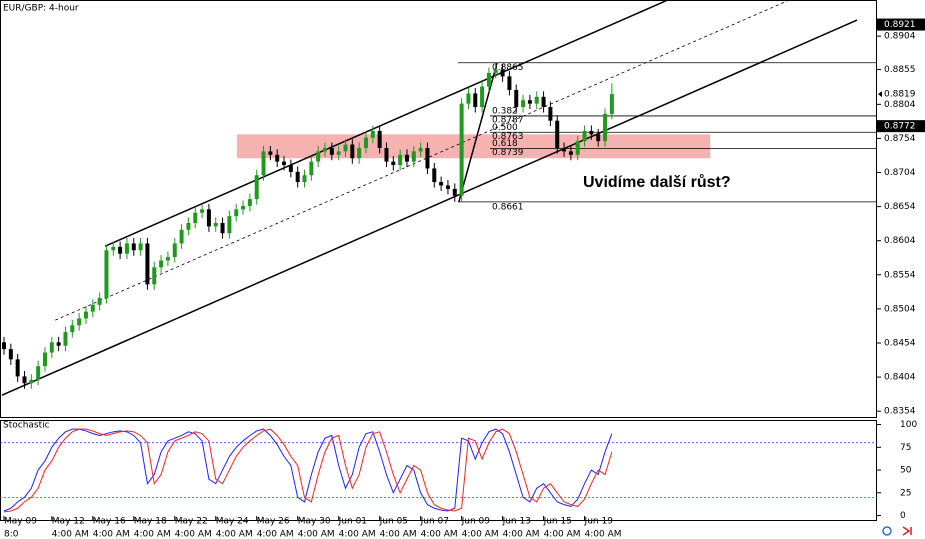 This screenshot has height=539, width=925. What do you see at coordinates (505, 144) in the screenshot?
I see `fib-ratio: 0.618` at bounding box center [505, 144].